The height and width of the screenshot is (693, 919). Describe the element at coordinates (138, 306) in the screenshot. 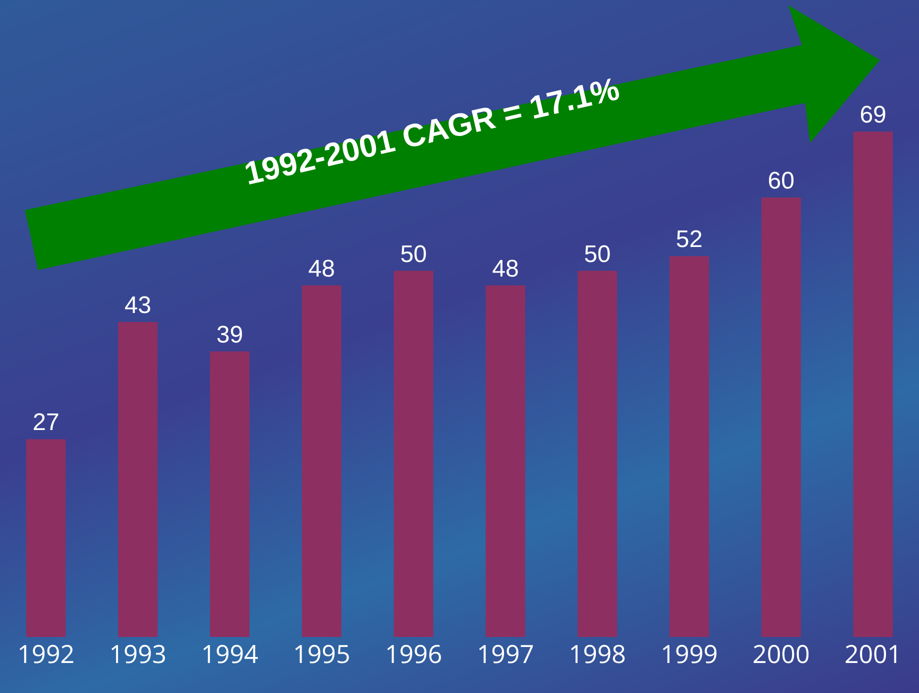

I see `data-label: 43` at that location.